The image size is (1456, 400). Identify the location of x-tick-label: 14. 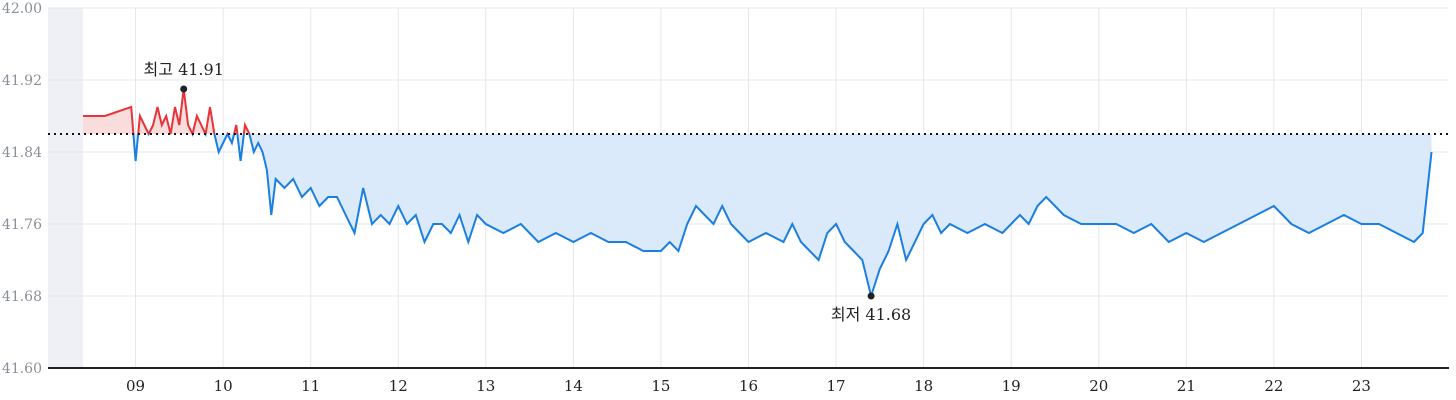
(573, 386).